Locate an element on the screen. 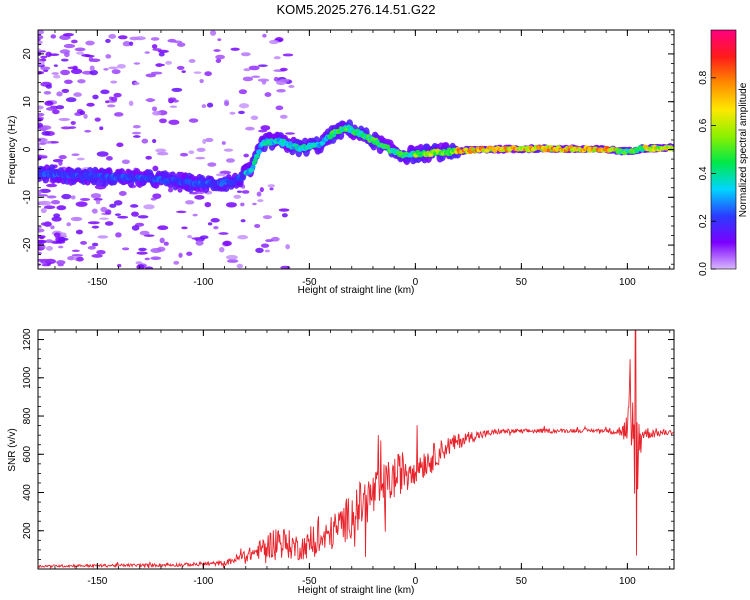 Image resolution: width=750 pixels, height=600 pixels. y-tick-label: 20 is located at coordinates (27, 54).